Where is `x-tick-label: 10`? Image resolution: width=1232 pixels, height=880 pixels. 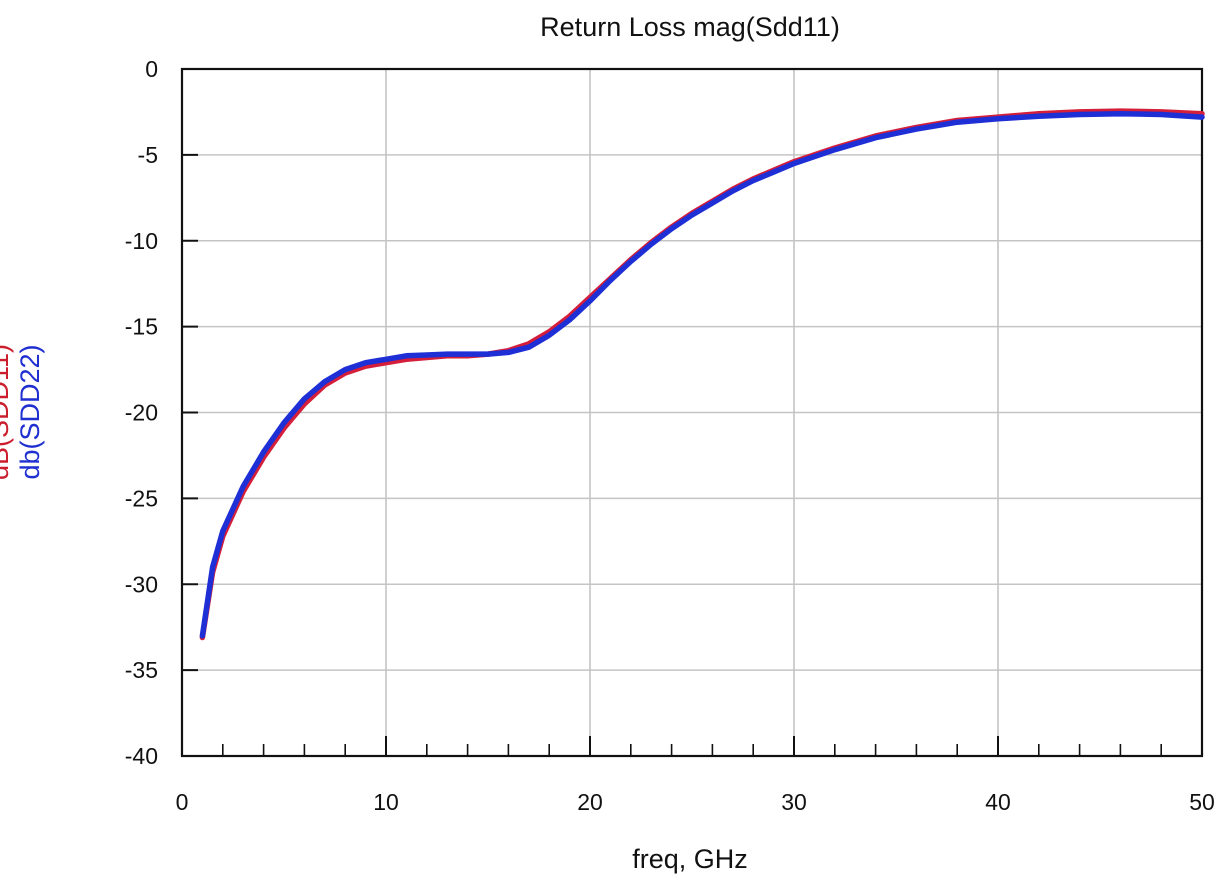 x-tick-label: 10 is located at coordinates (386, 802).